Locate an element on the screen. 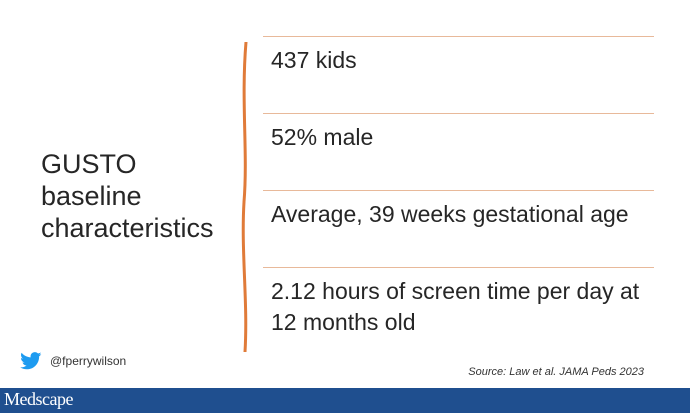  list-item-text: 52% male is located at coordinates (322, 137).